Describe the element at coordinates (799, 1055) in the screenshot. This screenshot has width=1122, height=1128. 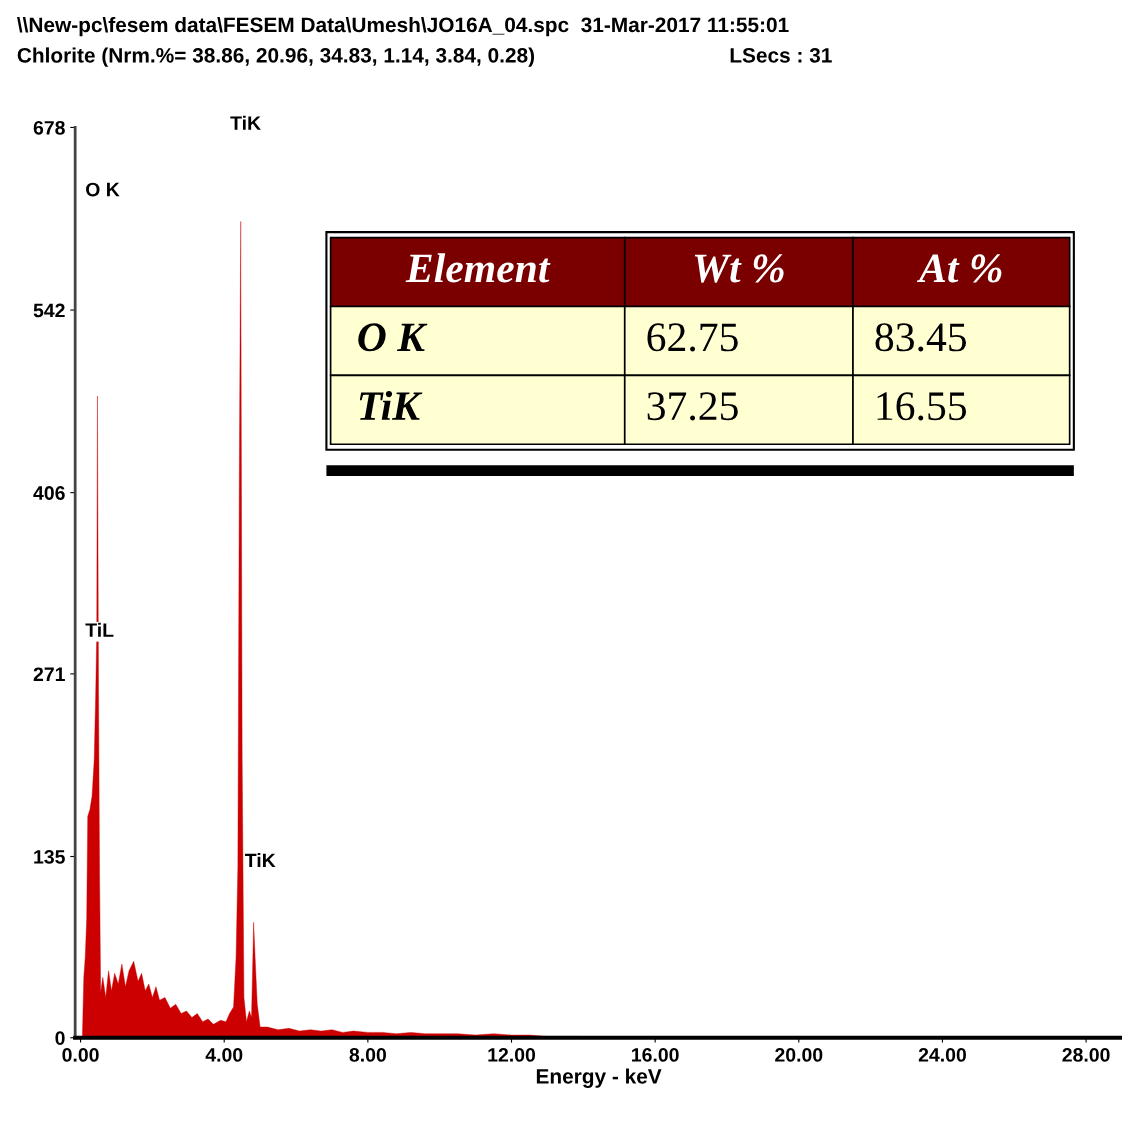
I see `x-tick-label: 20.00` at that location.